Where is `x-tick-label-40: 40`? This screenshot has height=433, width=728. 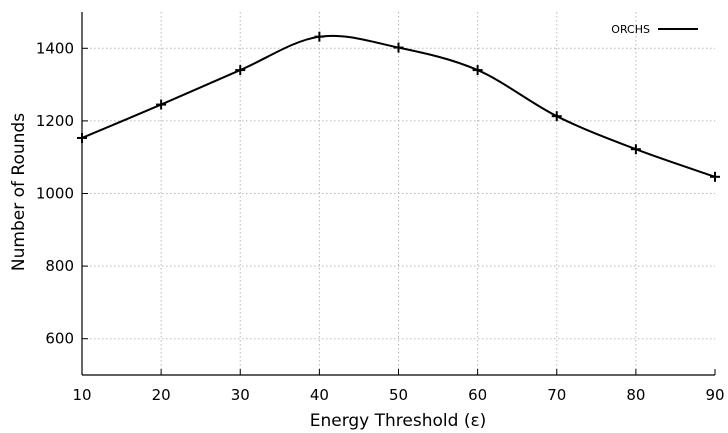
x-tick-label-40: 40 is located at coordinates (319, 395).